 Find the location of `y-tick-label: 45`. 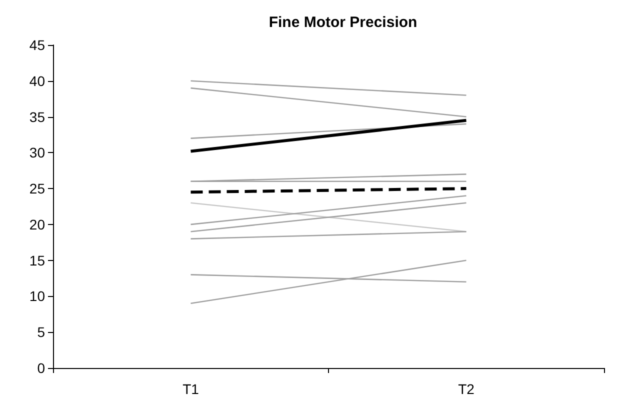

y-tick-label: 45 is located at coordinates (37, 45).